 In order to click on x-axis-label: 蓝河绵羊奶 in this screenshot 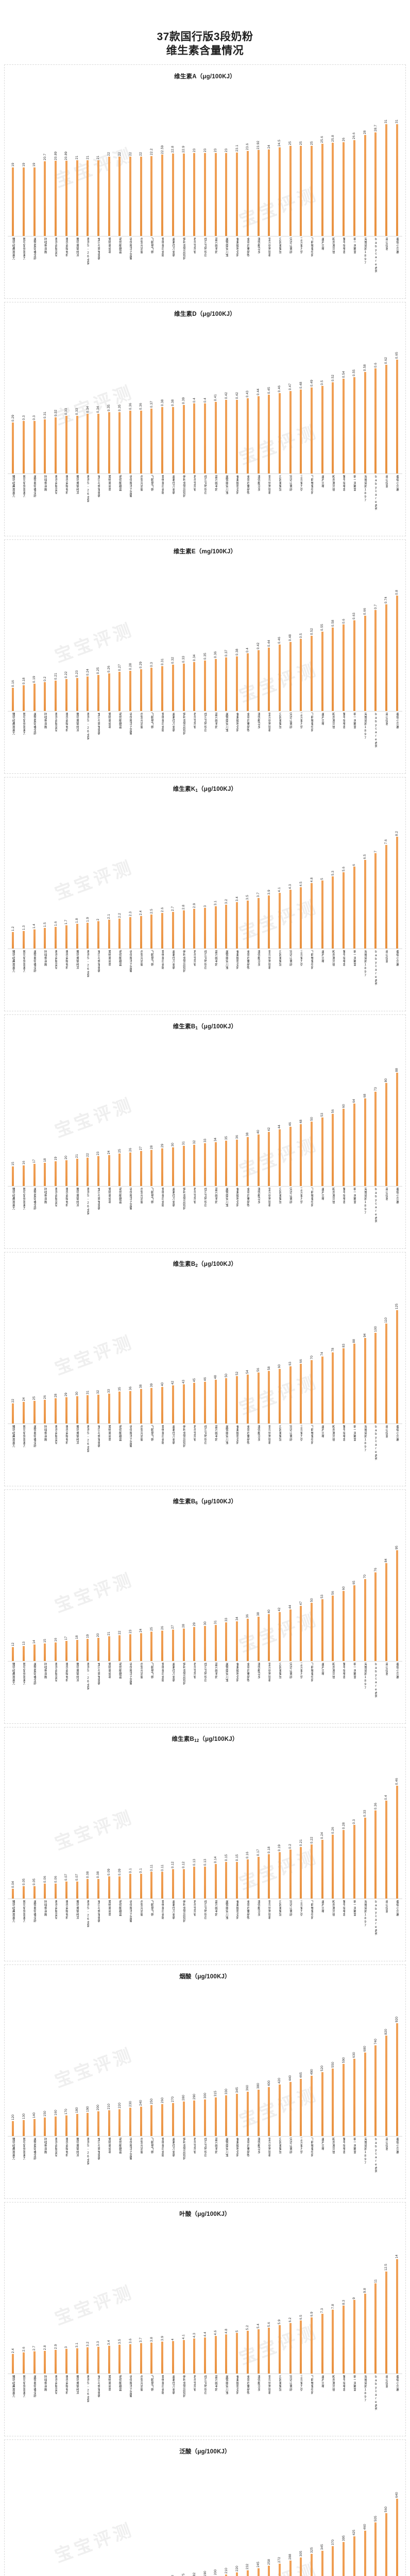, I will do `click(215, 1670)`.